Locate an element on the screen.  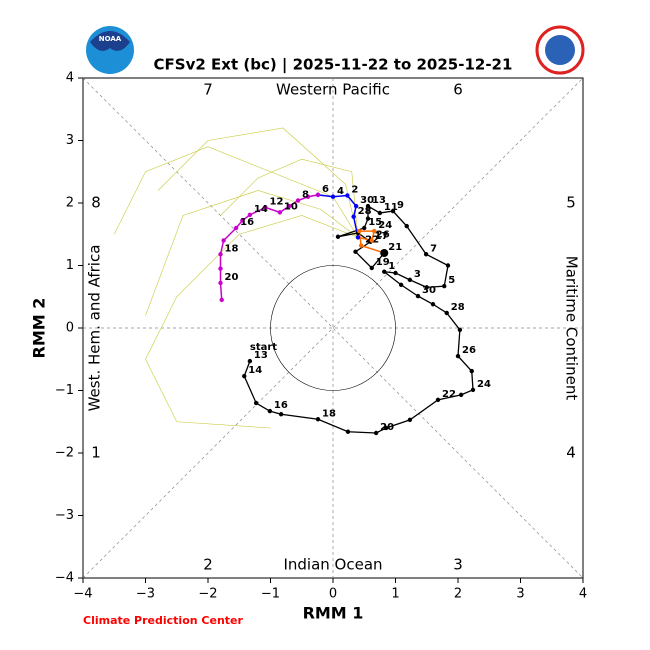
x-tick-label: −2 is located at coordinates (207, 594).